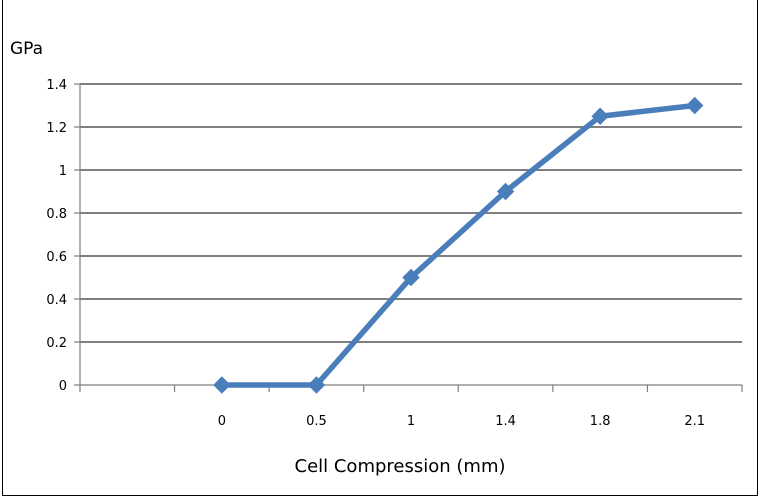 This screenshot has height=498, width=762. What do you see at coordinates (56, 128) in the screenshot?
I see `y-tick-label: 1.2` at bounding box center [56, 128].